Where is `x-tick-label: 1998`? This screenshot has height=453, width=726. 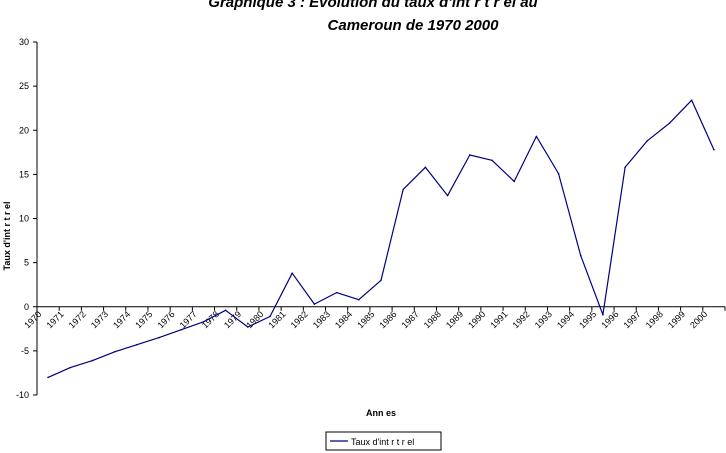 x-tick-label: 1998 is located at coordinates (654, 319).